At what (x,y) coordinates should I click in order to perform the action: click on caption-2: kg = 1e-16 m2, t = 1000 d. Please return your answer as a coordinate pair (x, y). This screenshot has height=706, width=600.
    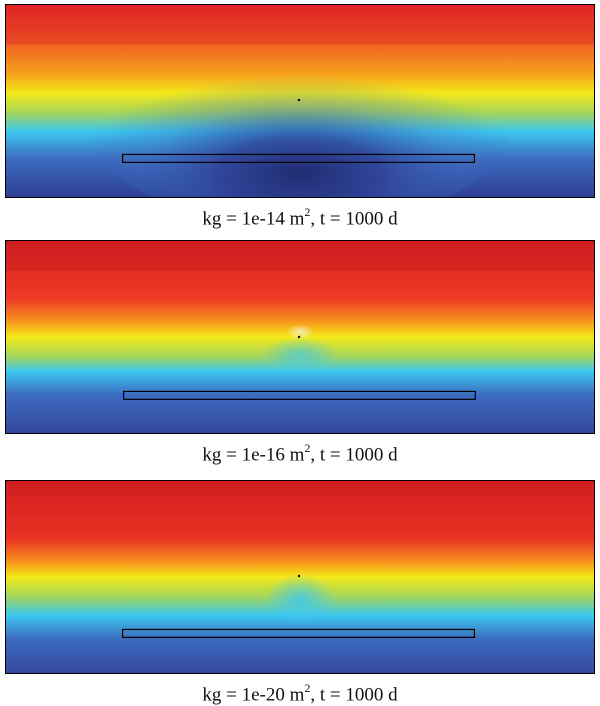
    Looking at the image, I should click on (300, 453).